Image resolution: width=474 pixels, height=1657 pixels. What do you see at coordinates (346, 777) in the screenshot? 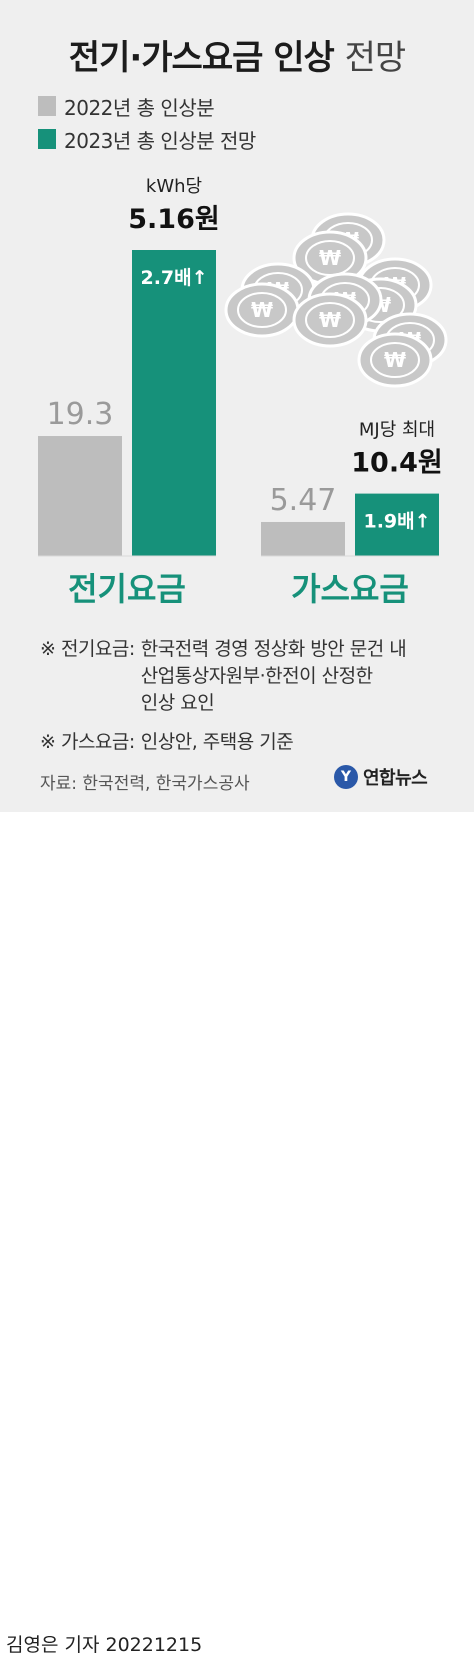
I see `logo-mark: Y` at bounding box center [346, 777].